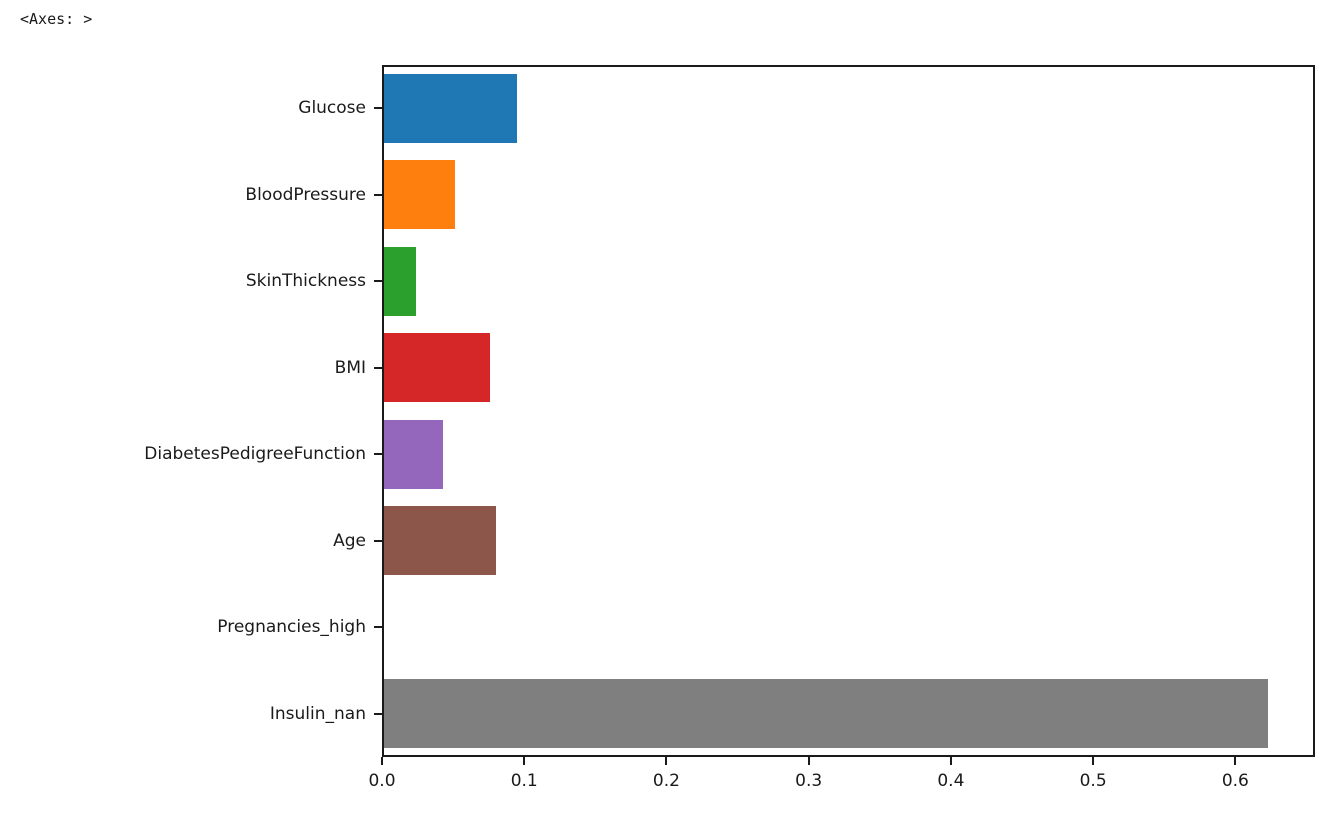 Image resolution: width=1330 pixels, height=824 pixels. Describe the element at coordinates (951, 781) in the screenshot. I see `x-tick-label: 0.4` at that location.